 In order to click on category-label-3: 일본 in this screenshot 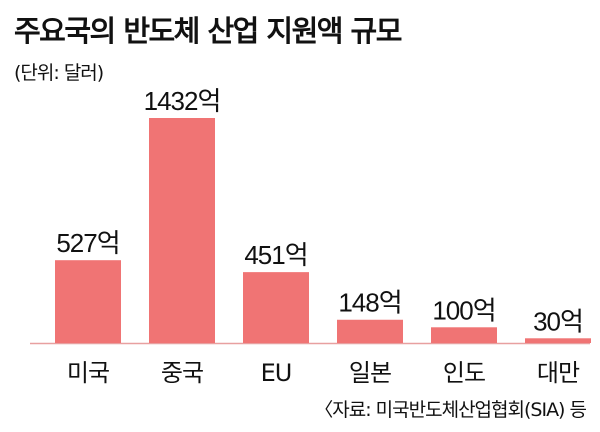, I will do `click(370, 373)`.